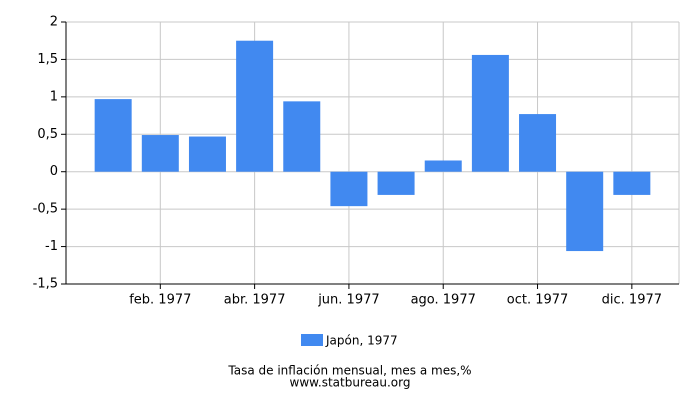 The width and height of the screenshot is (700, 400). What do you see at coordinates (361, 341) in the screenshot?
I see `legend-label: Japón, 1977` at bounding box center [361, 341].